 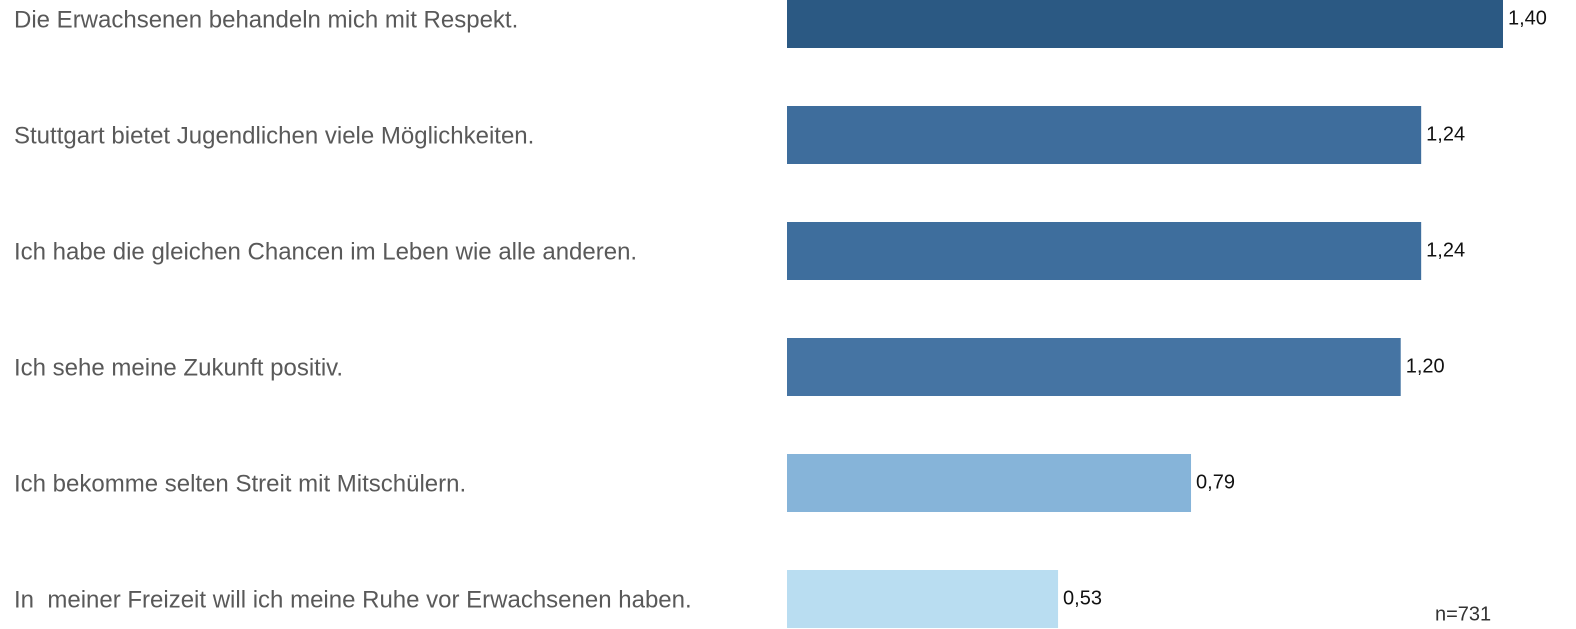 What do you see at coordinates (178, 367) in the screenshot?
I see `category-label: Ich sehe meine Zukunft positiv.` at bounding box center [178, 367].